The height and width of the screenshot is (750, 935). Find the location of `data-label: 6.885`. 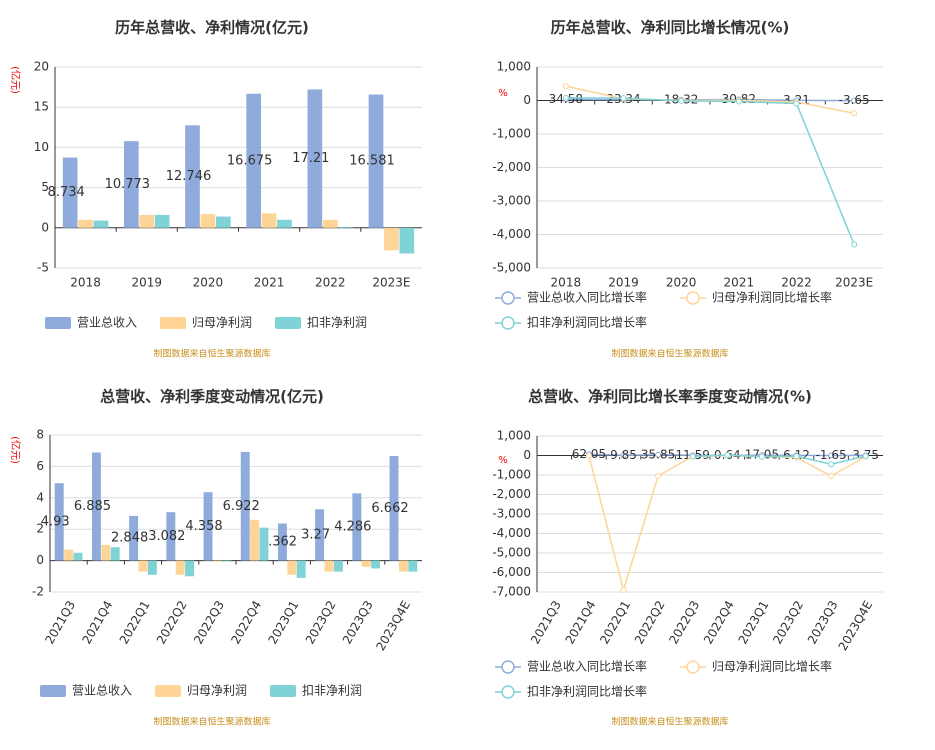

data-label: 6.885 is located at coordinates (92, 506).